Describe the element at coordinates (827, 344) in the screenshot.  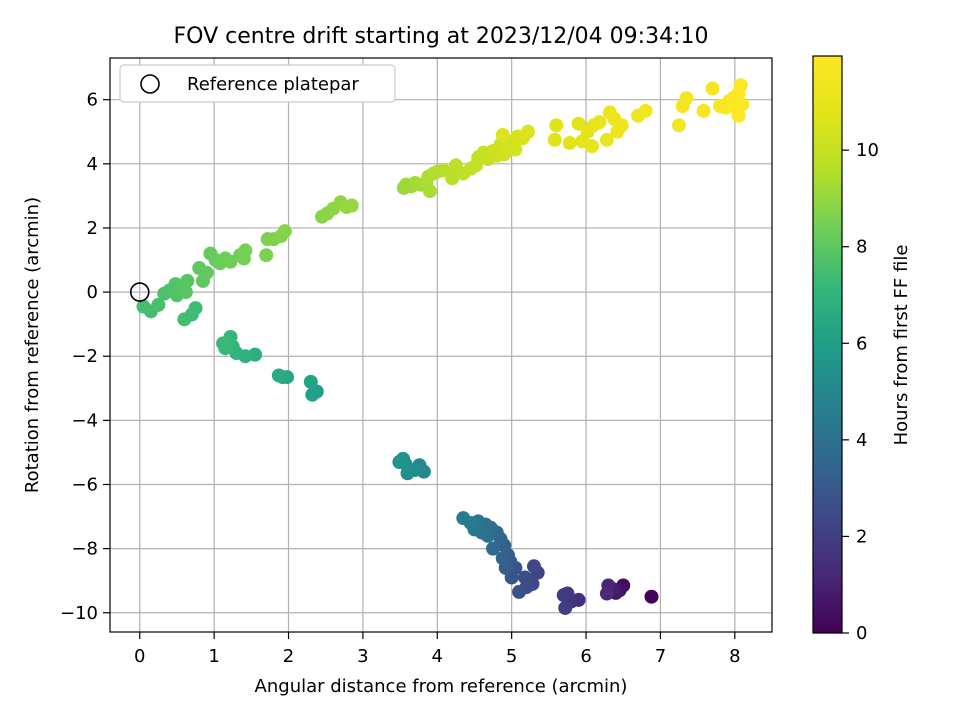
I see `colorbar-gradient` at that location.